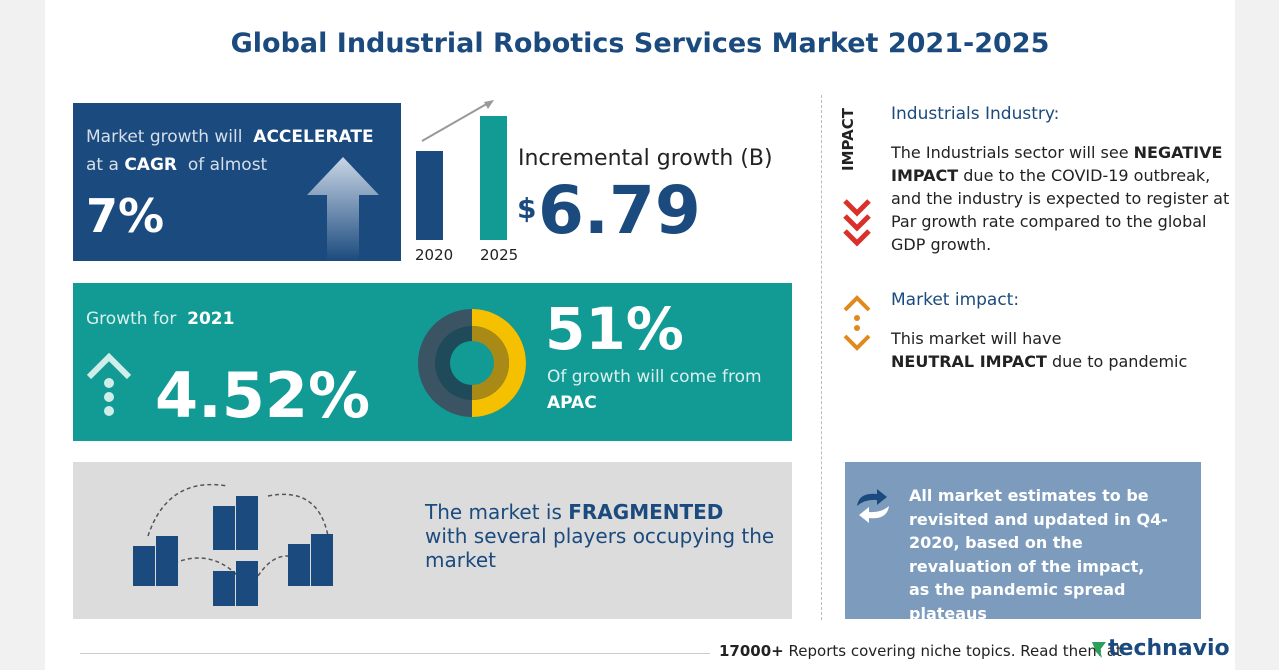  I want to click on emphasis: NEGATIVE IMPACT, so click(1057, 164).